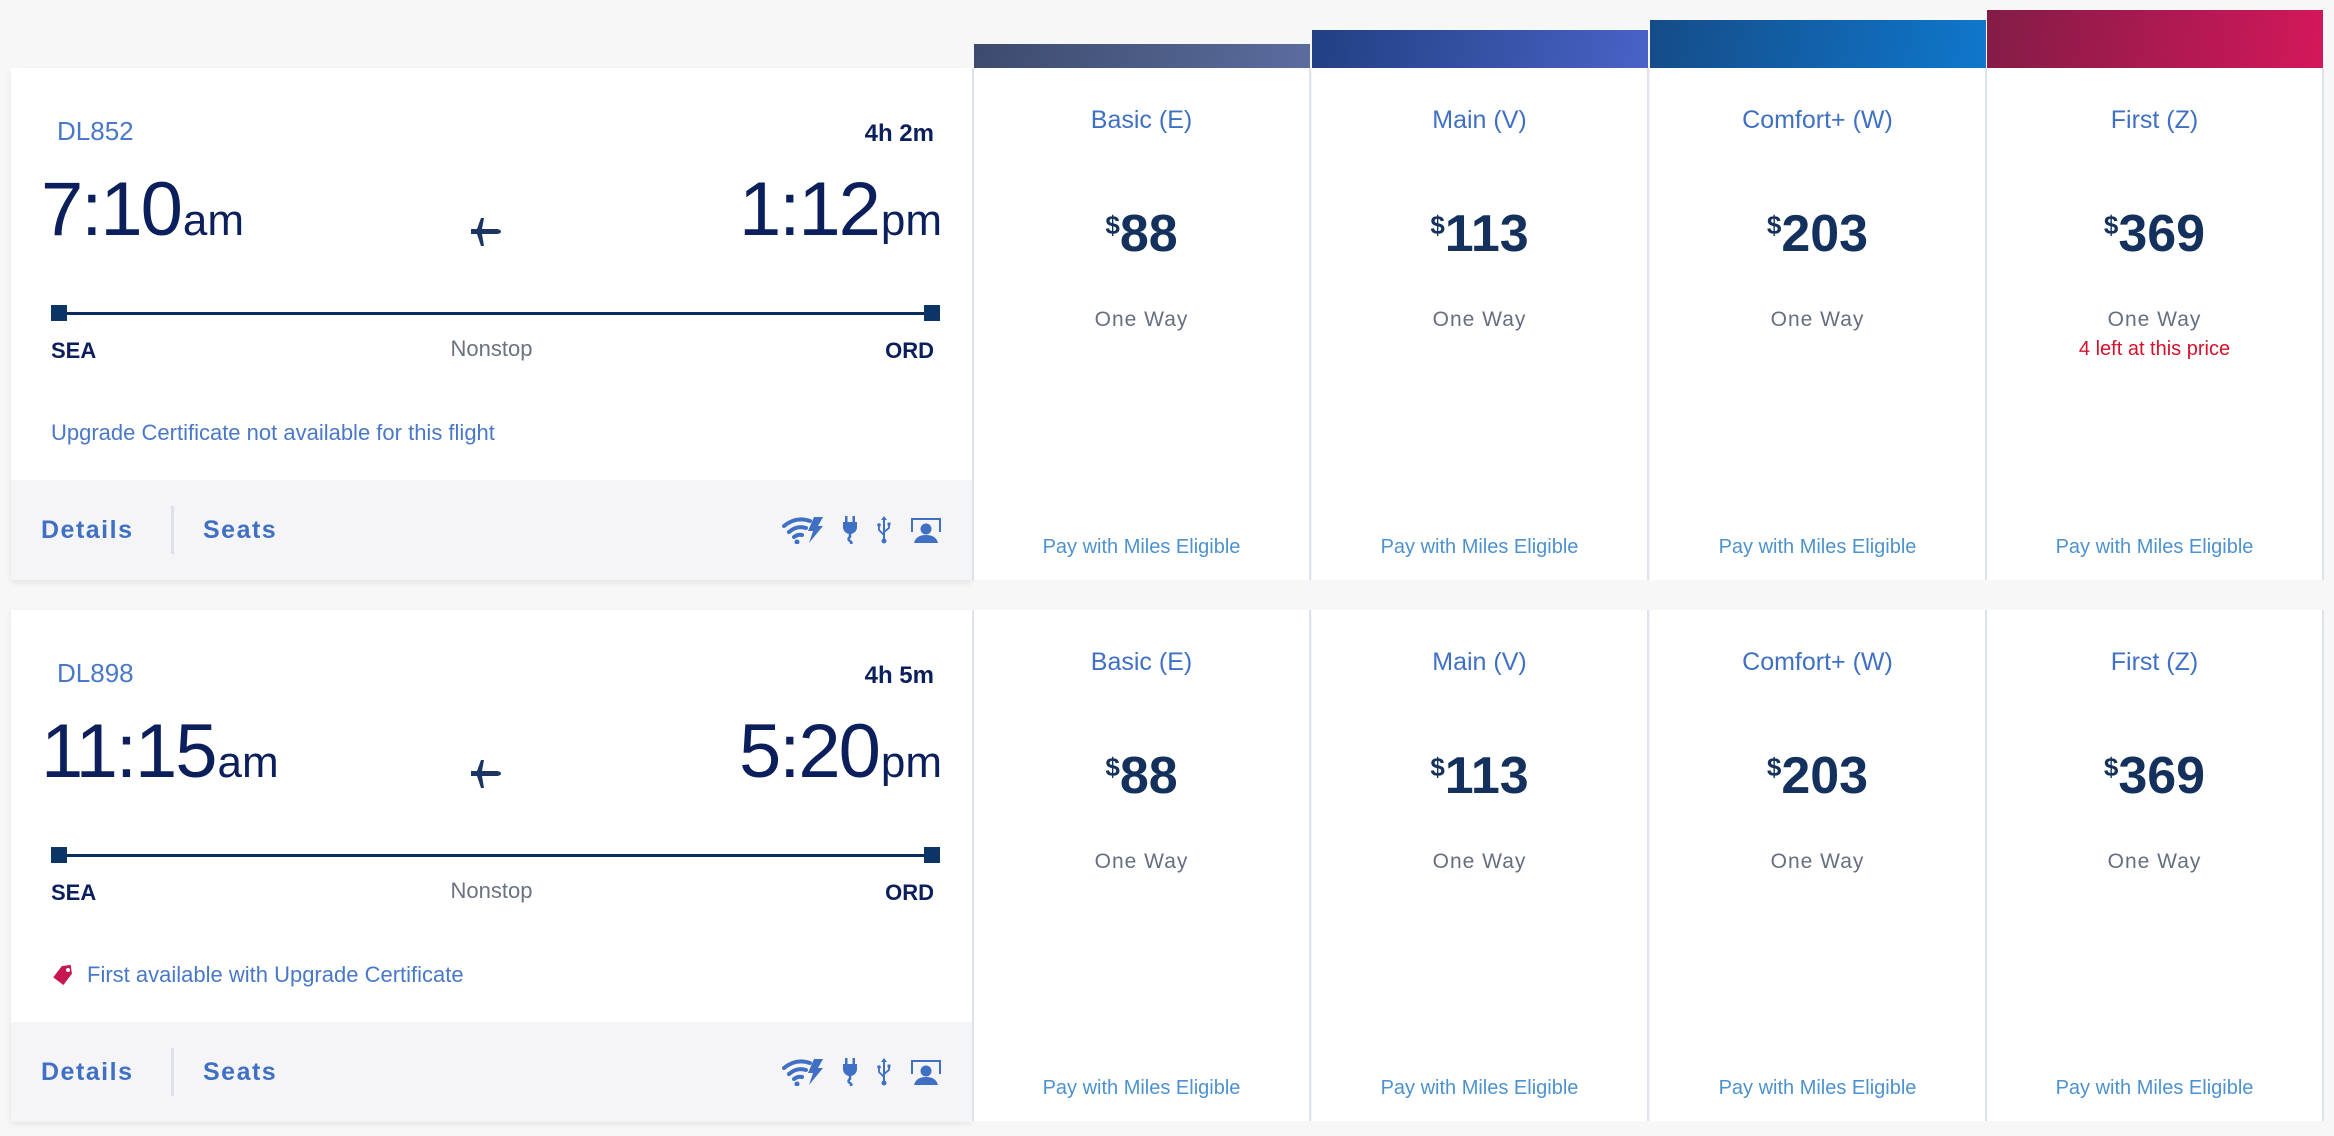  Describe the element at coordinates (1480, 49) in the screenshot. I see `main-fare-header-bar` at that location.